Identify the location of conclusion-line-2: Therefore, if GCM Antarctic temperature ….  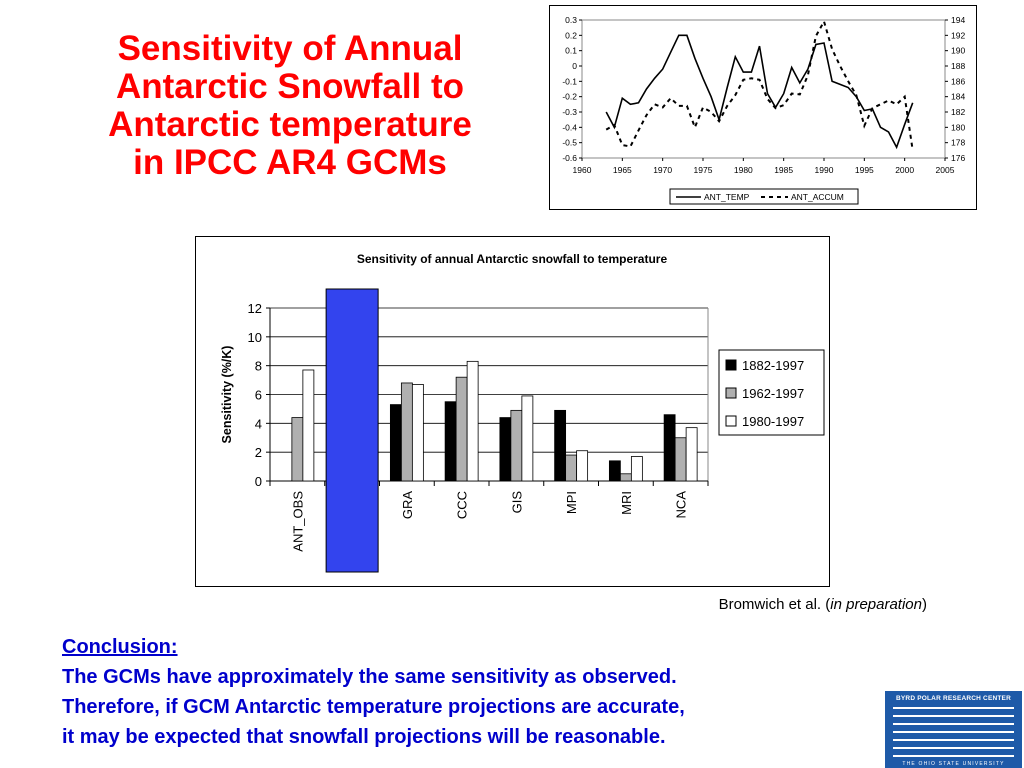
(373, 707).